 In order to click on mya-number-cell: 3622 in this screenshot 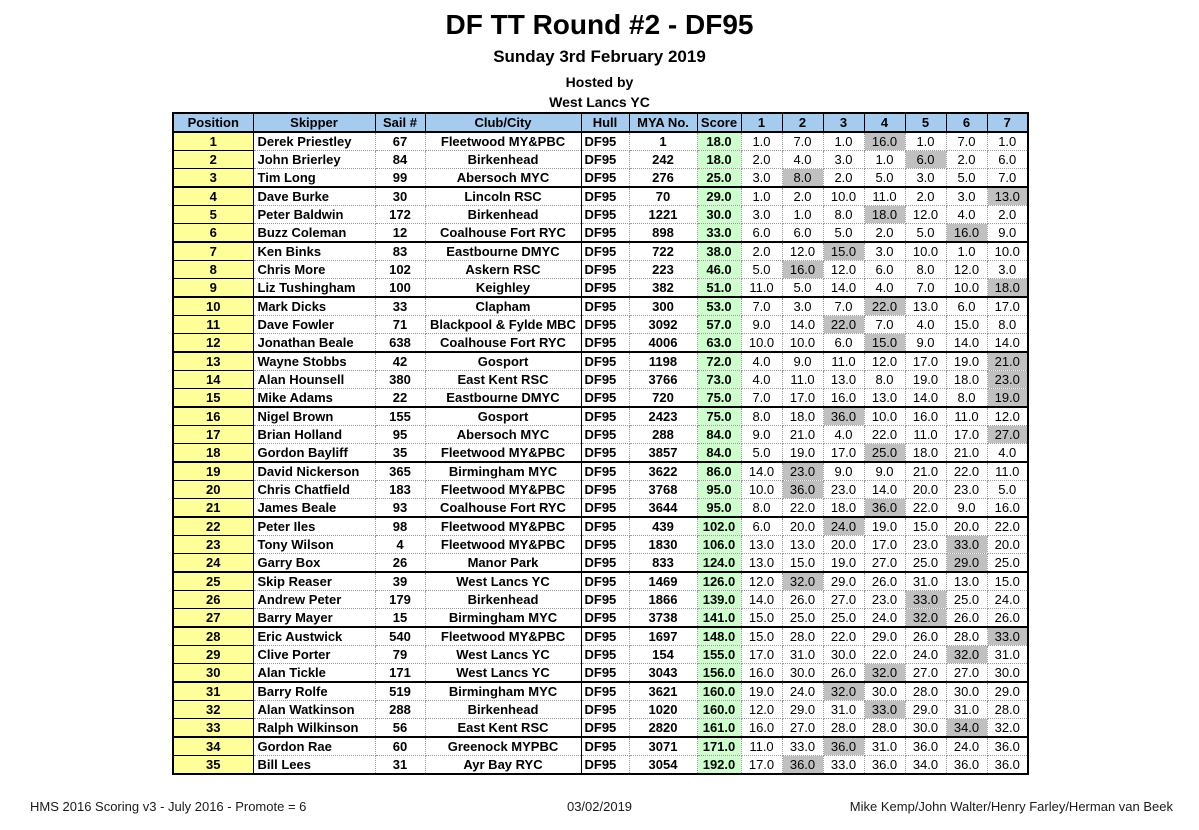, I will do `click(663, 471)`.